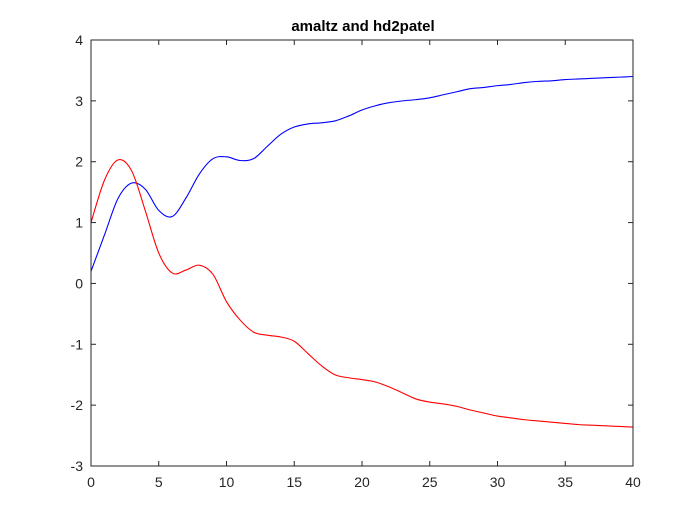  Describe the element at coordinates (79, 223) in the screenshot. I see `y-tick-label: 1` at that location.